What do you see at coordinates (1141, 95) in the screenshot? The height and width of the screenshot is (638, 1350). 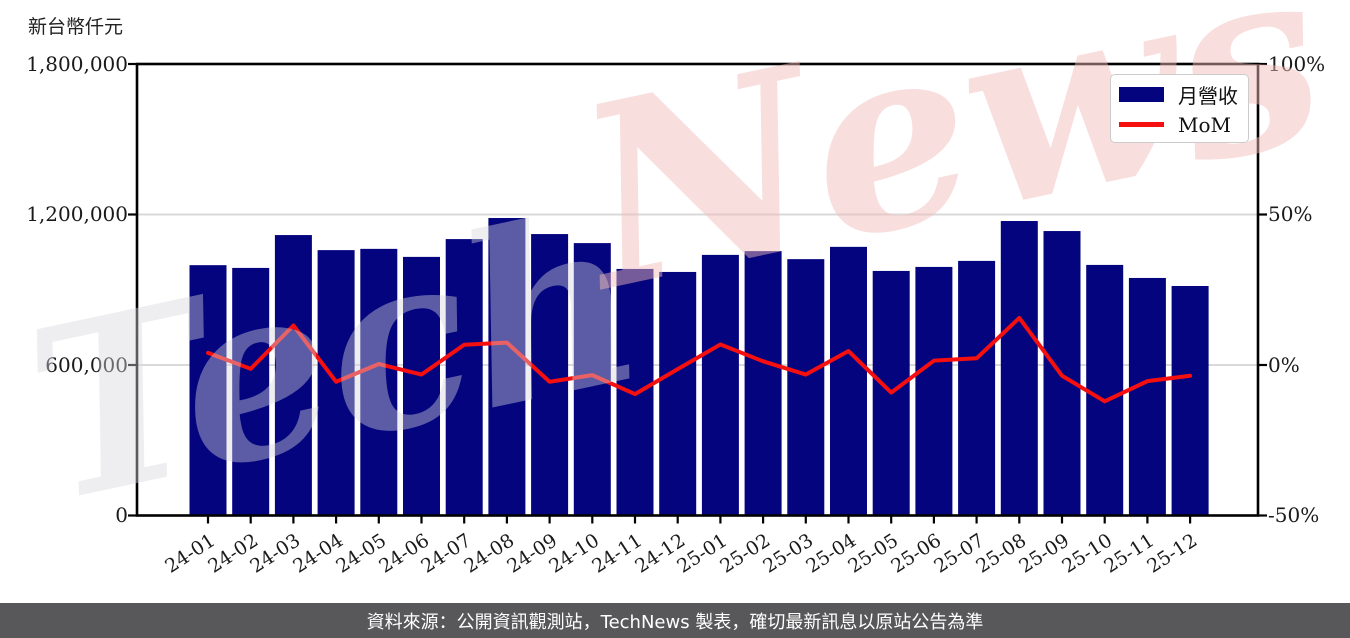 I see `revenue-bar-swatch` at bounding box center [1141, 95].